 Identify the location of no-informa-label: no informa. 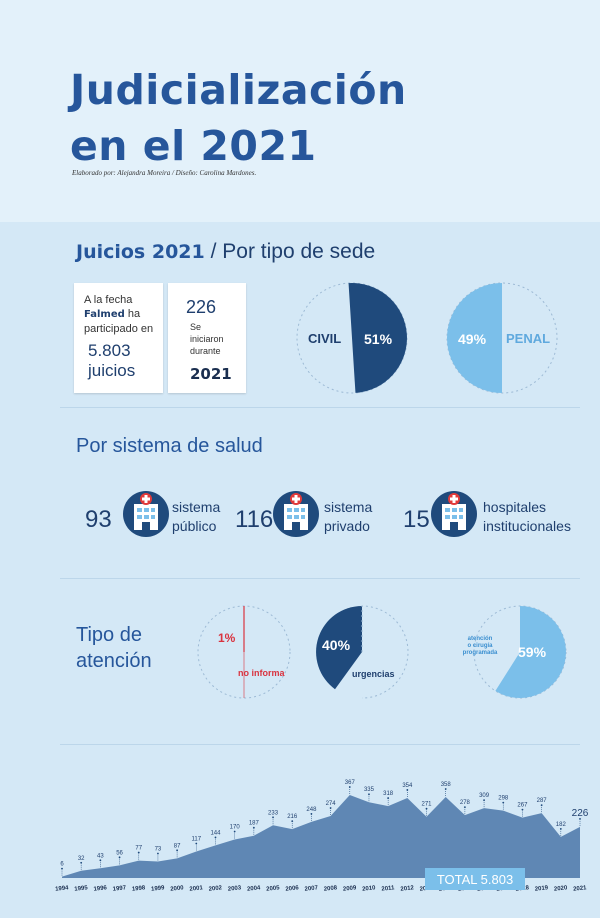
(261, 673).